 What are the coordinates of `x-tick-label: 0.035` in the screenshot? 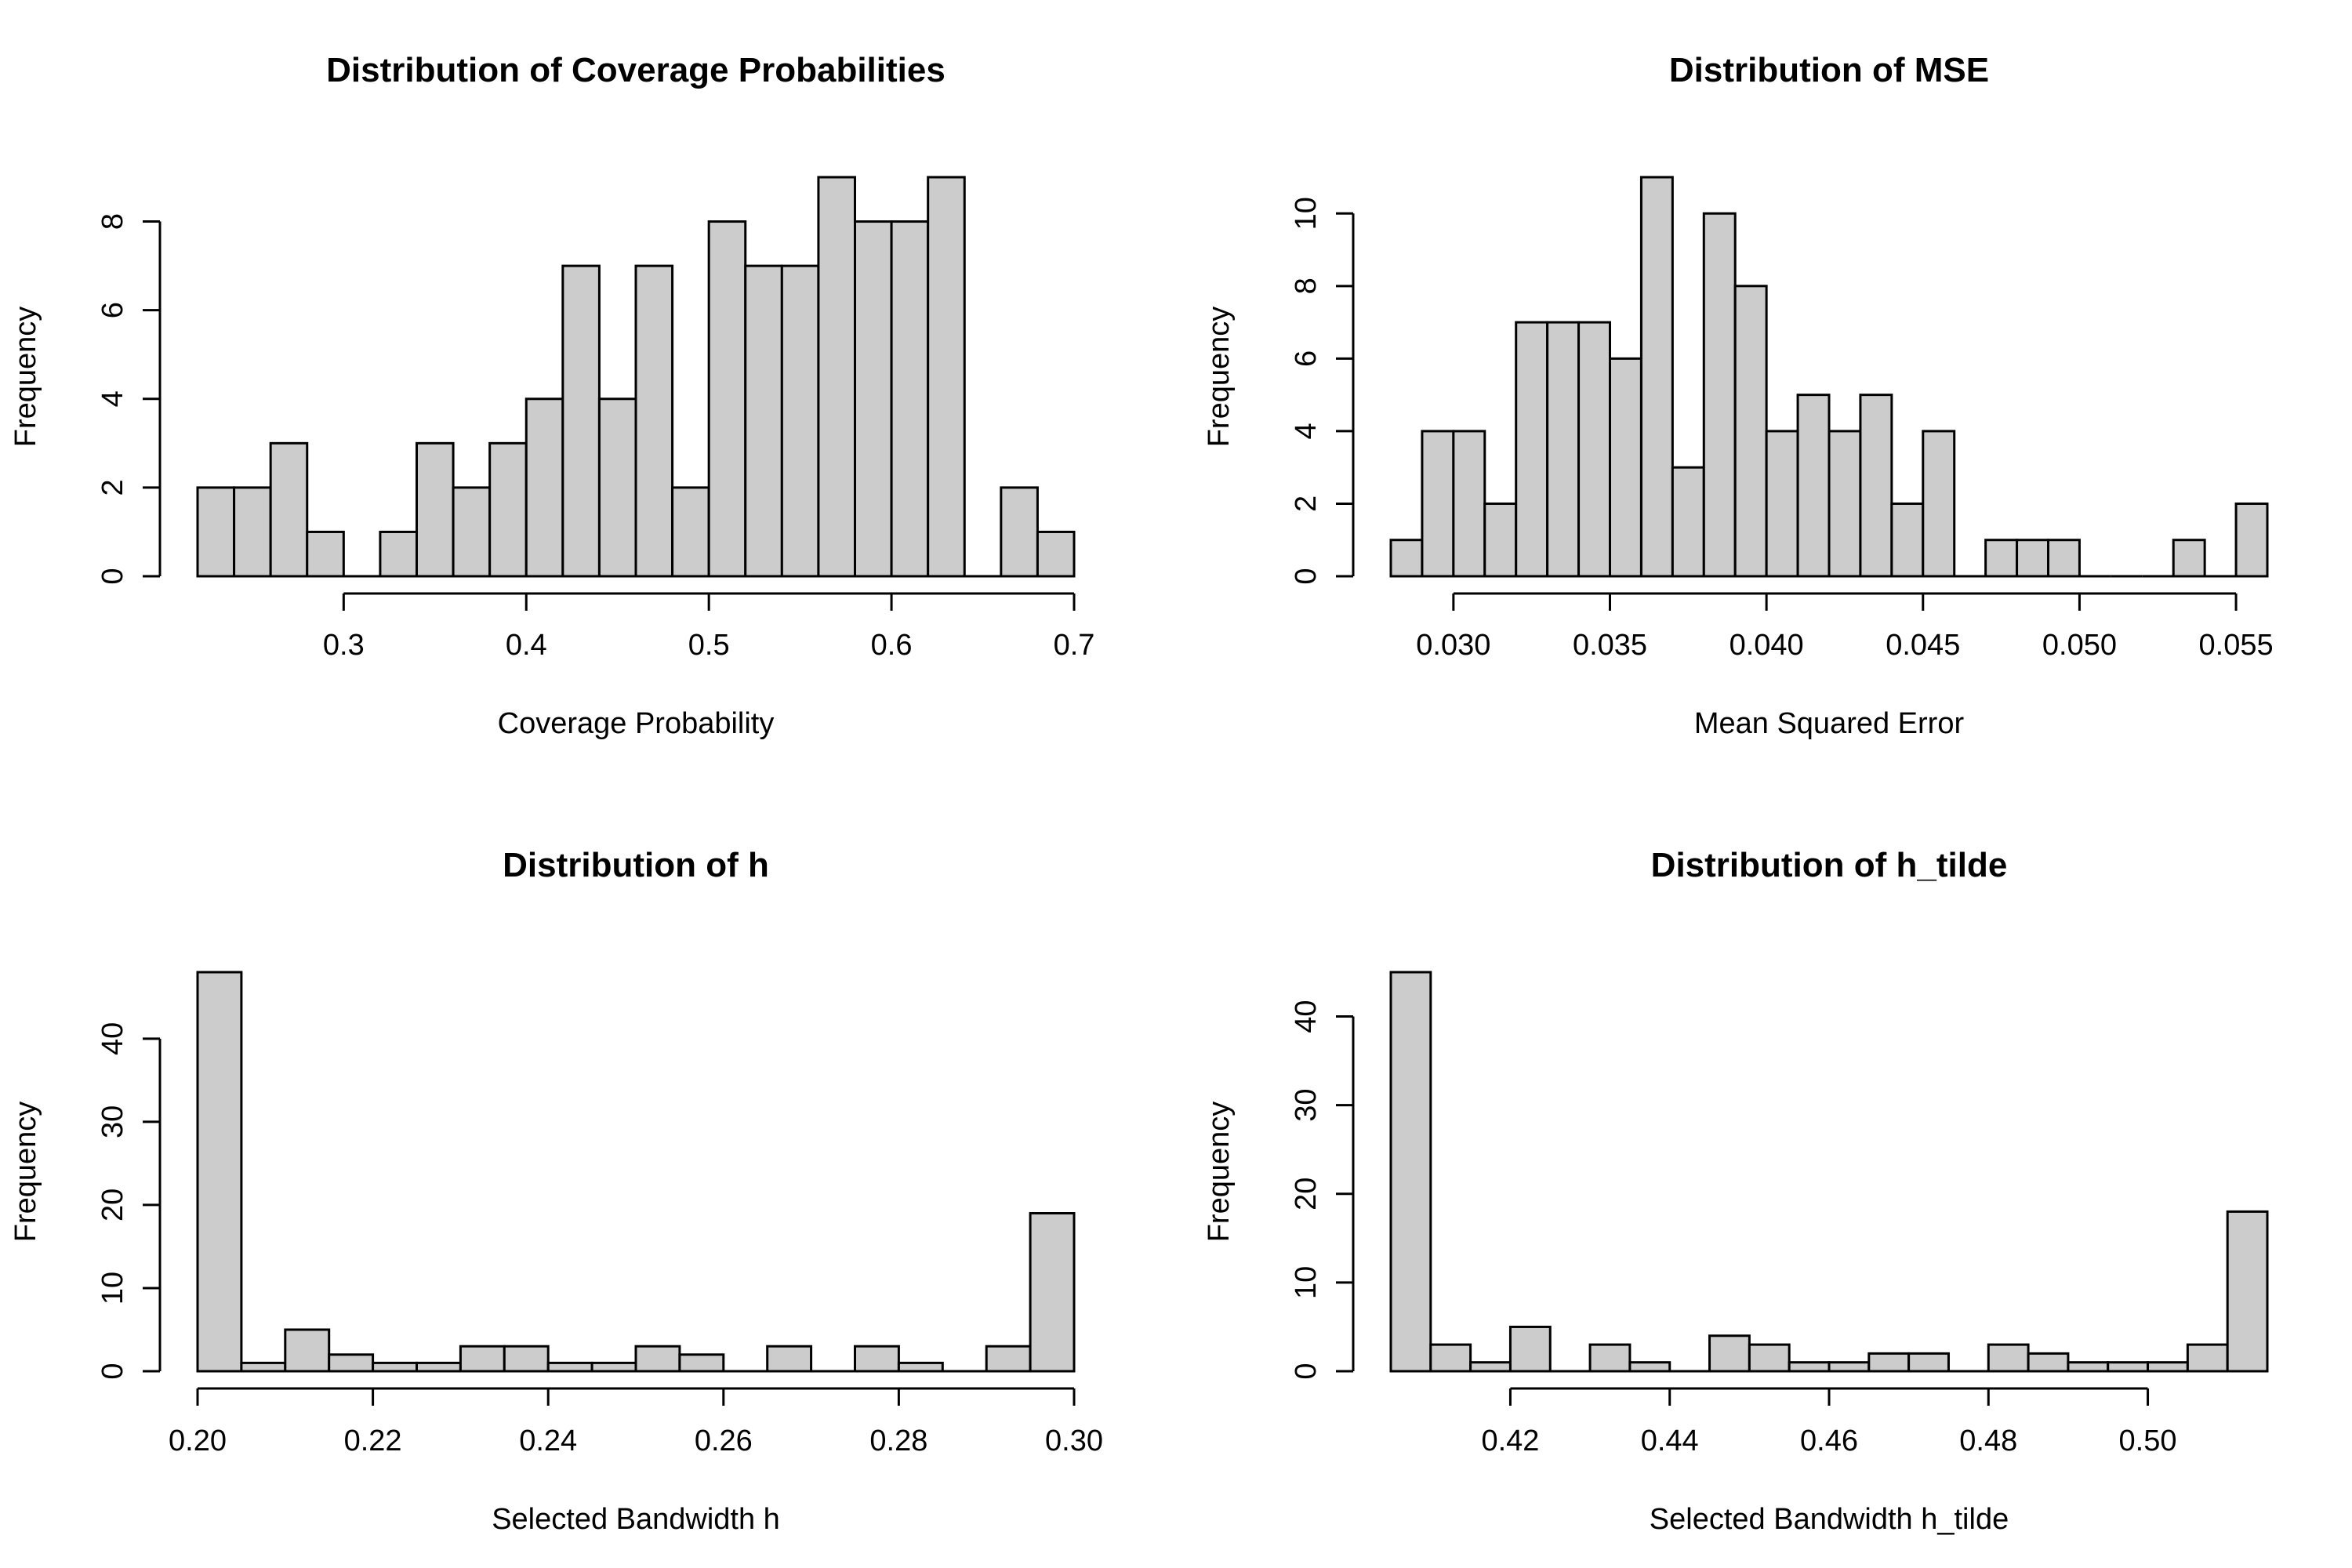 It's located at (1610, 645).